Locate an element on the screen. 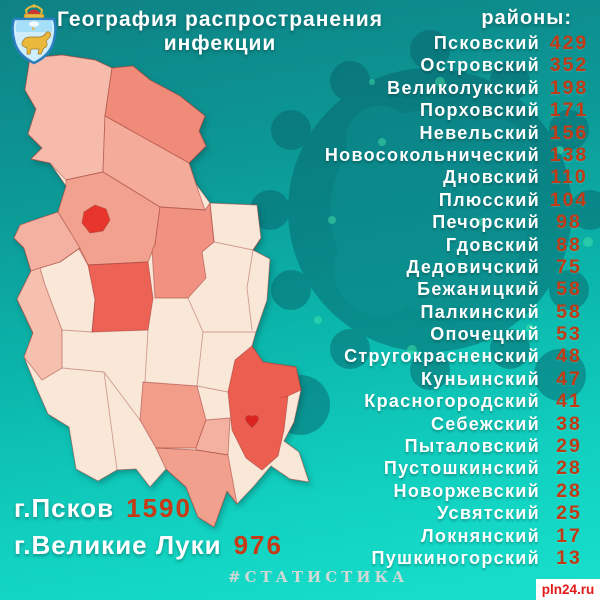 This screenshot has height=600, width=600. district-value: 17 is located at coordinates (569, 535).